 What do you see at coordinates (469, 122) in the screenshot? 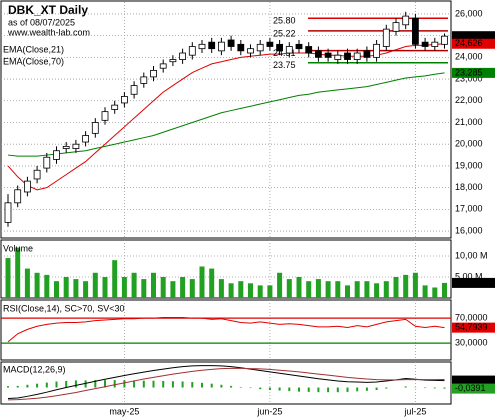
I see `y-tick-label: 21,000` at bounding box center [469, 122].